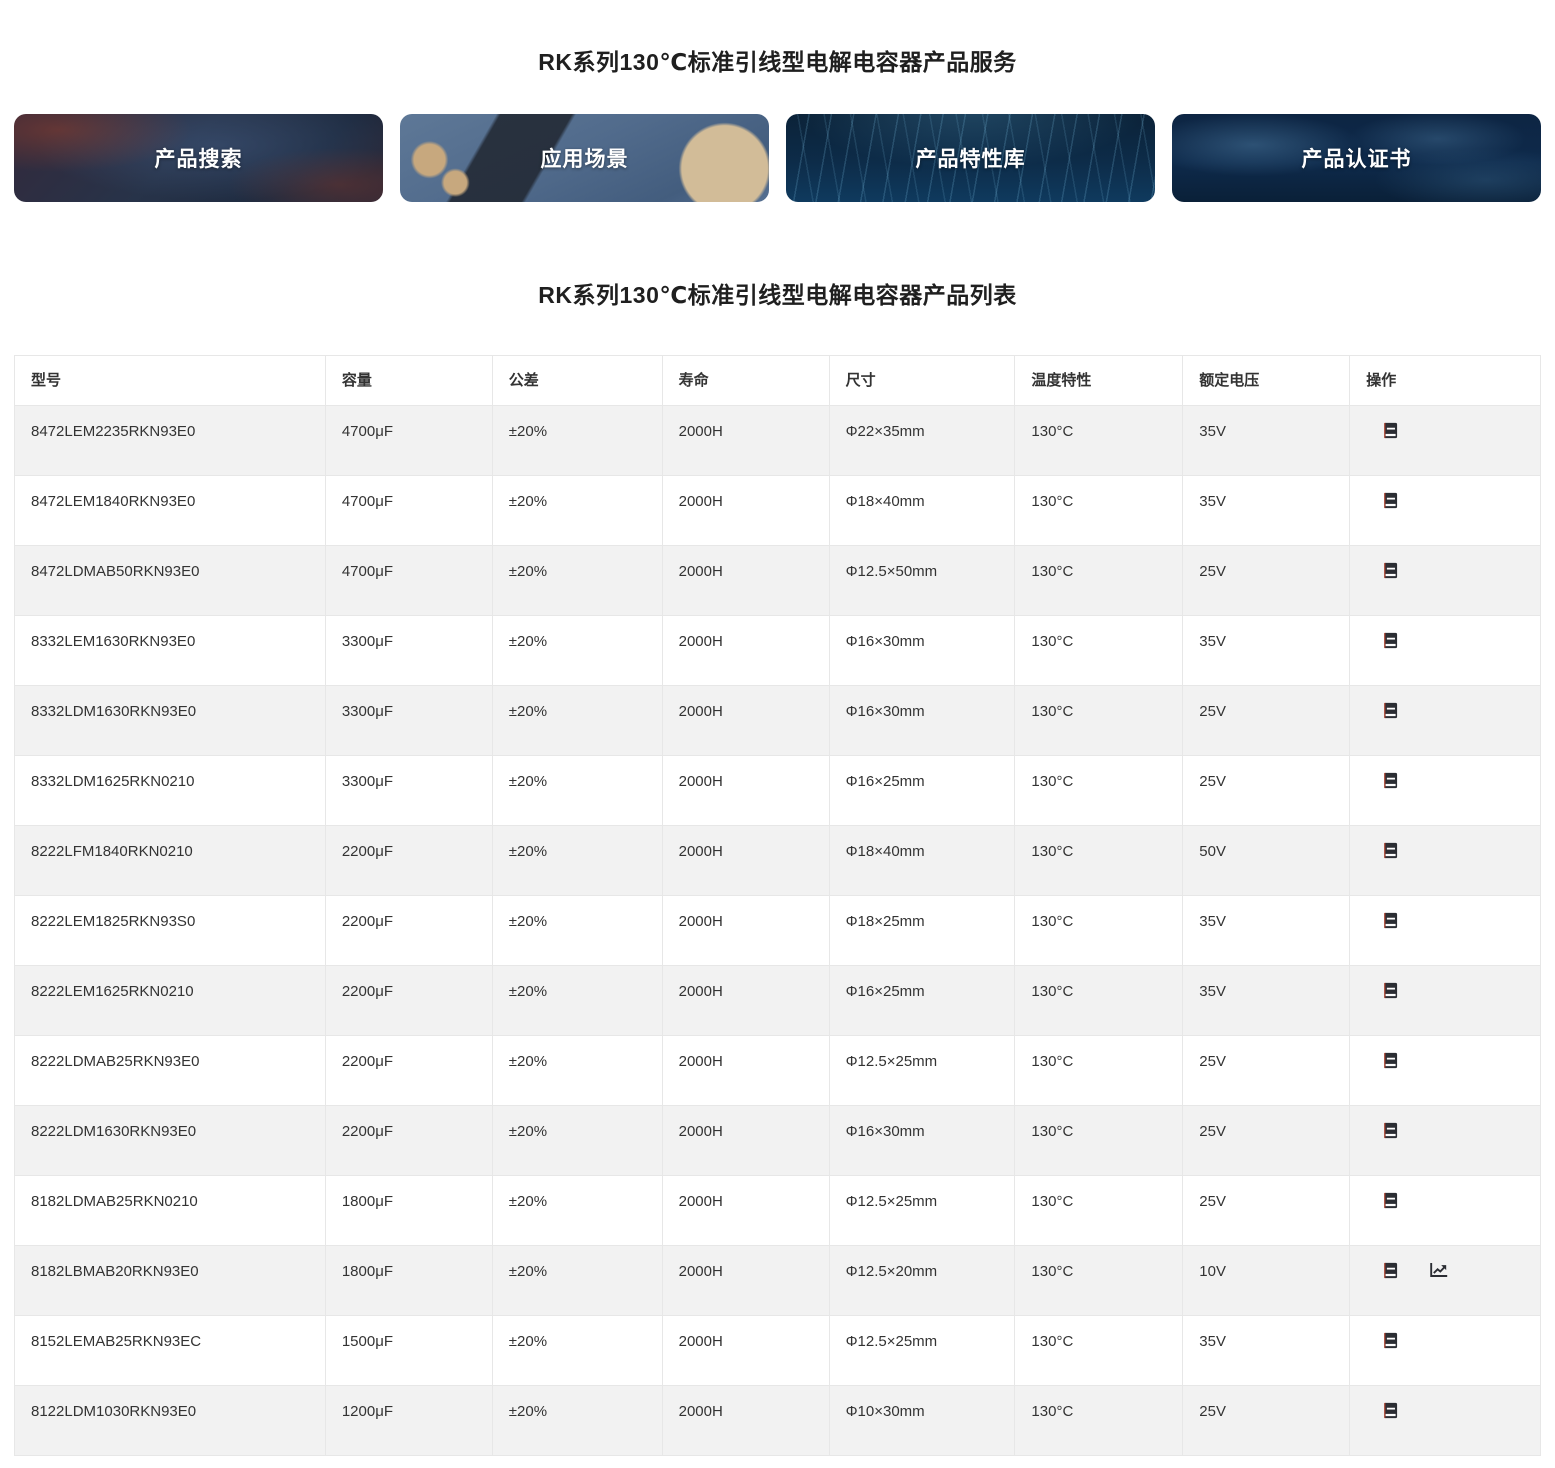  What do you see at coordinates (170, 1141) in the screenshot?
I see `cell-model: 8222LDM1630RKN93E0` at bounding box center [170, 1141].